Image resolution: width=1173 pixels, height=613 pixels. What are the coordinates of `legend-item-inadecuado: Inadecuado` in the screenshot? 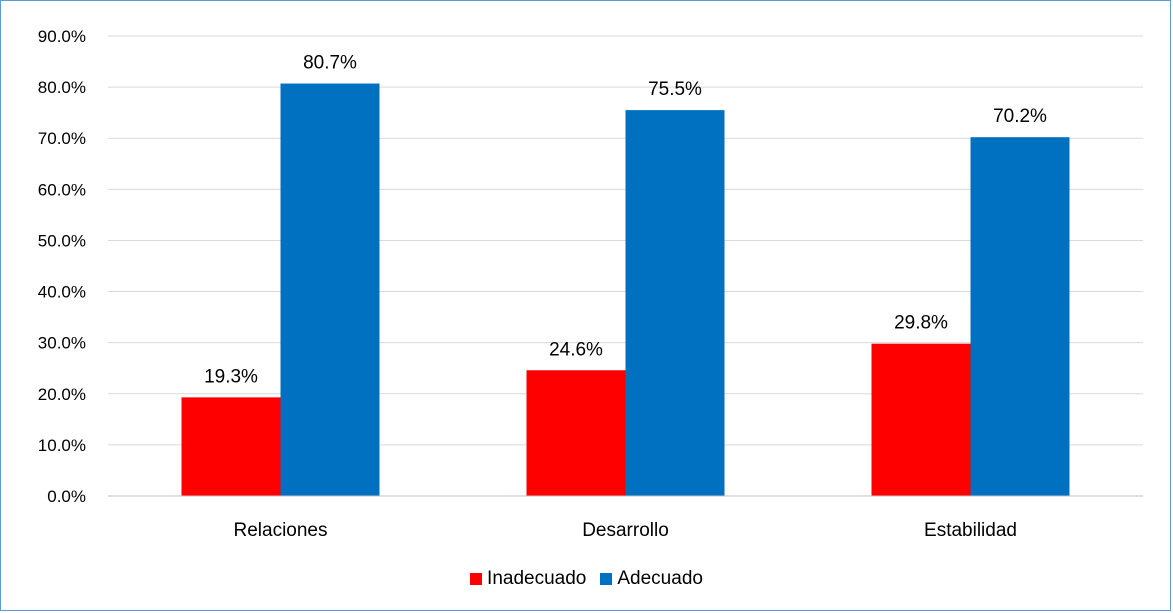 It's located at (528, 579).